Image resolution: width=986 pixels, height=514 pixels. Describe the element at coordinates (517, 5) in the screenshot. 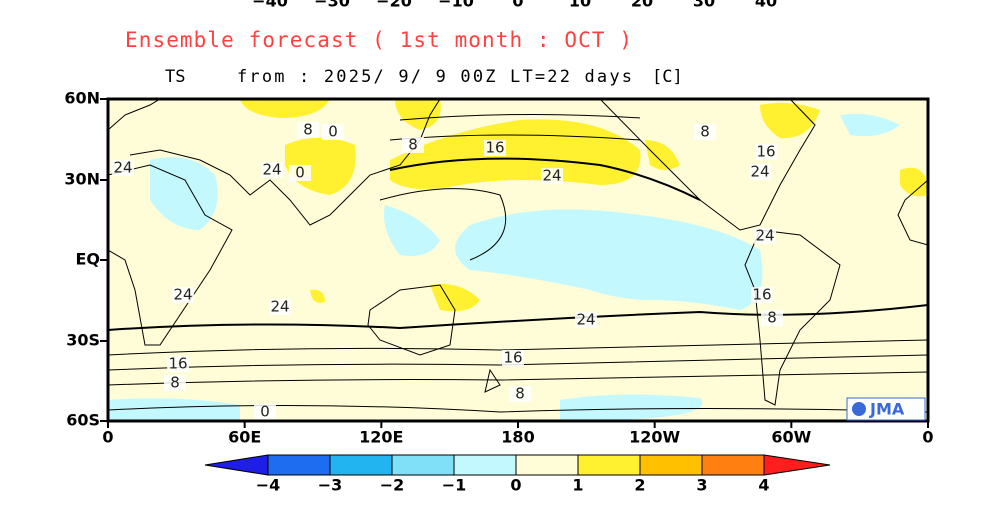

I see `top-scale-label: 0` at that location.